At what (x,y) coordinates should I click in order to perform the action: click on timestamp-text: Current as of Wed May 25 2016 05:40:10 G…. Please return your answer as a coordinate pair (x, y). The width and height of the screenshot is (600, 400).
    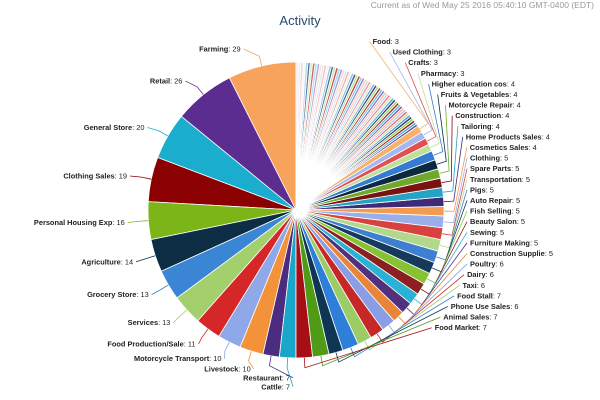
    Looking at the image, I should click on (482, 5).